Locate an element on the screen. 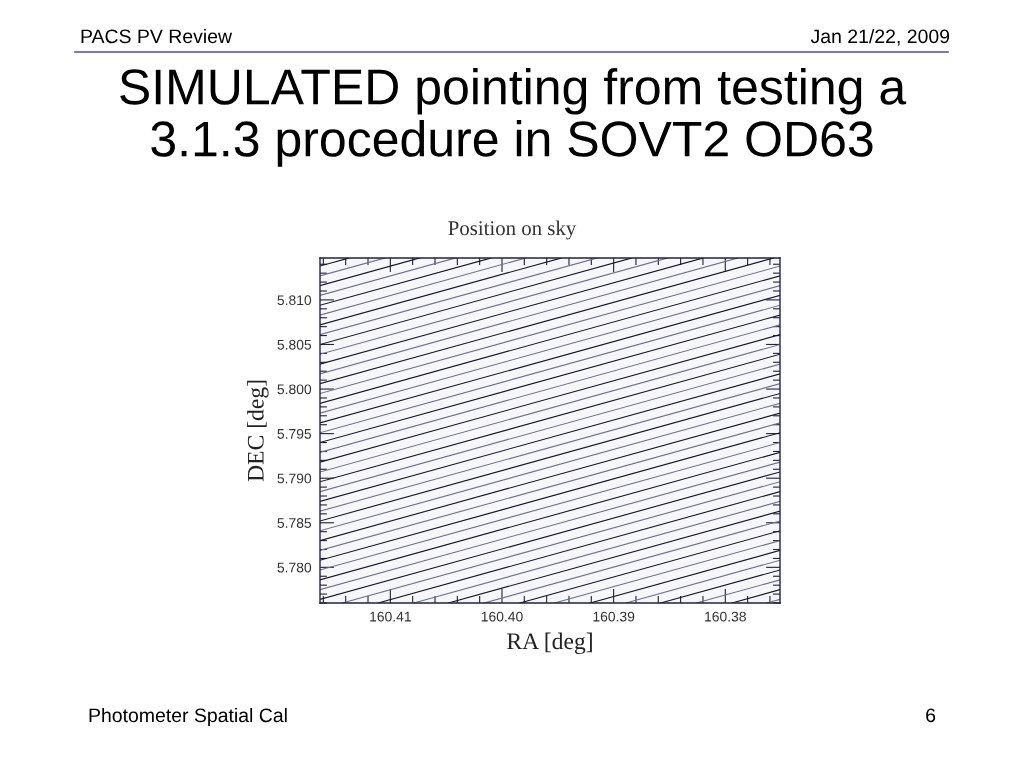 Image resolution: width=1024 pixels, height=768 pixels. chart-title: SIMULATED pointing from testing a 3.1.3 procedure in SOVT2 OD63 is located at coordinates (513, 117).